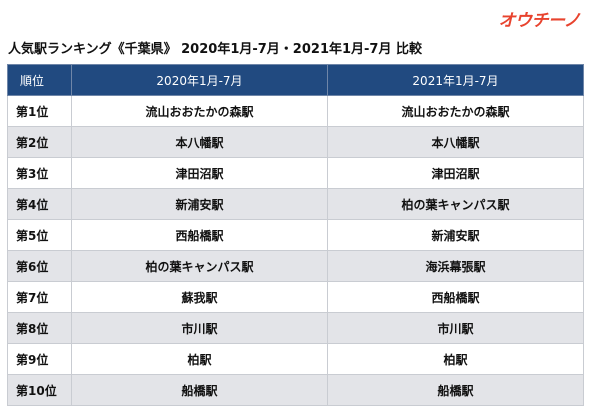  What do you see at coordinates (455, 173) in the screenshot?
I see `station-2021-cell: 津田沼駅` at bounding box center [455, 173].